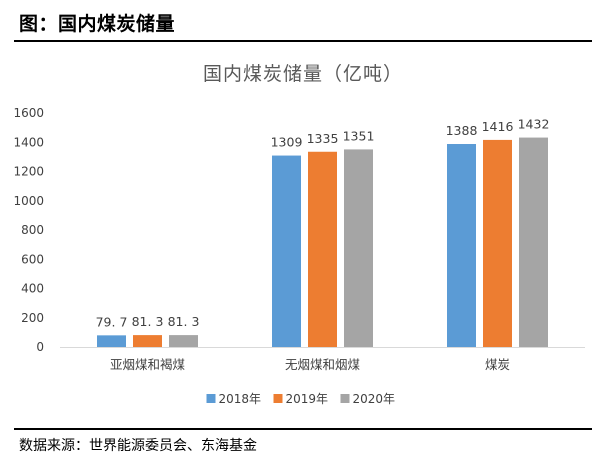 Image resolution: width=607 pixels, height=464 pixels. What do you see at coordinates (138, 446) in the screenshot?
I see `source-note: 数据来源：世界能源委员会、东海基金` at bounding box center [138, 446].